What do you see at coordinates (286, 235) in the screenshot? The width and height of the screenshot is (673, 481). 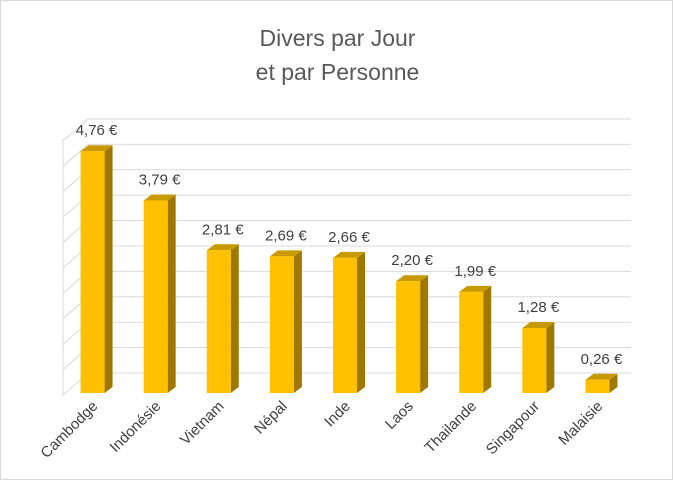 I see `data-label: 2,69 €` at bounding box center [286, 235].